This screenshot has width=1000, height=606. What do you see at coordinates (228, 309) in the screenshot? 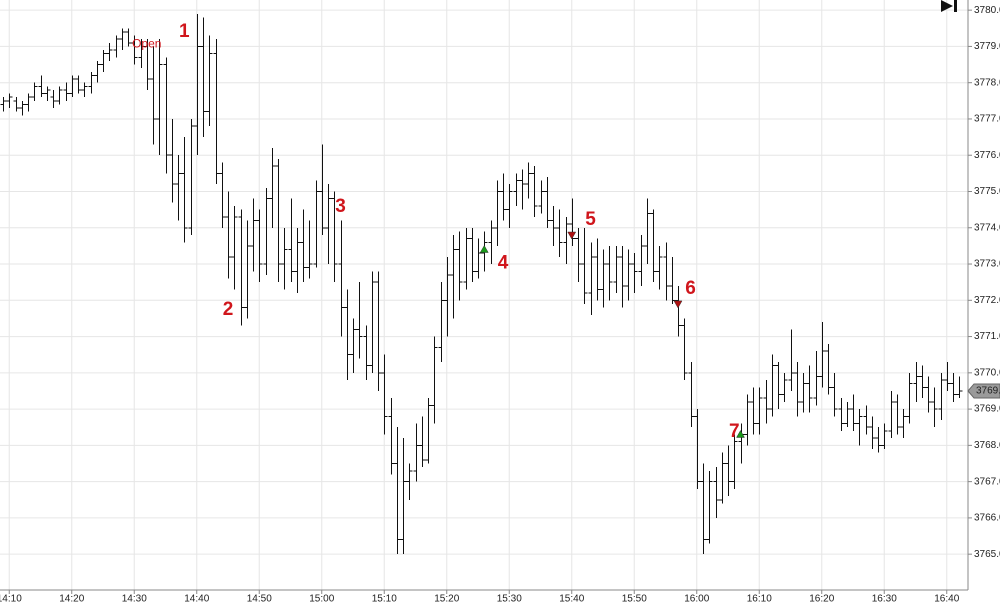
I see `annotation: 2` at bounding box center [228, 309].